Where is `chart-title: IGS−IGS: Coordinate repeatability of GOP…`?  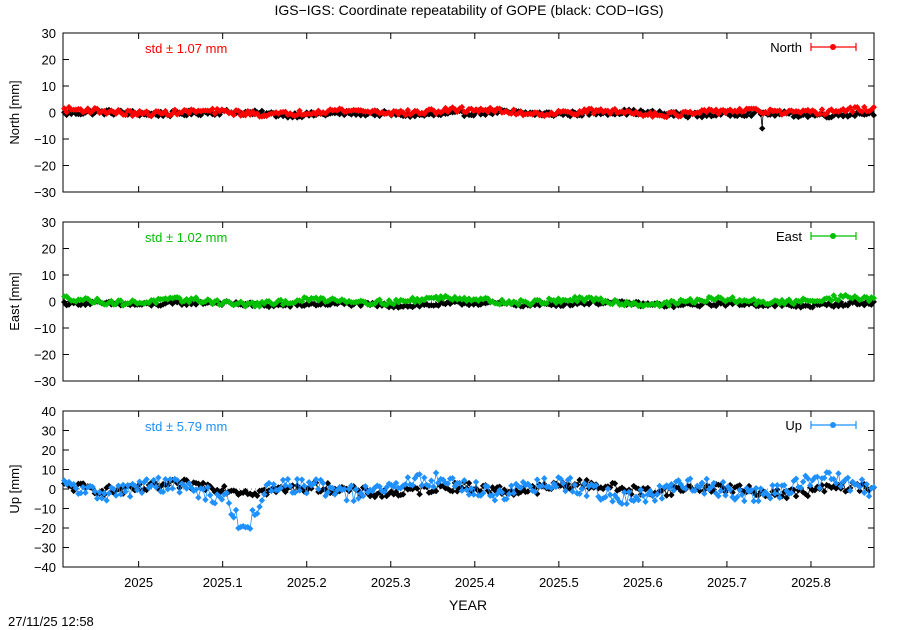 chart-title: IGS−IGS: Coordinate repeatability of GOP… is located at coordinates (468, 10).